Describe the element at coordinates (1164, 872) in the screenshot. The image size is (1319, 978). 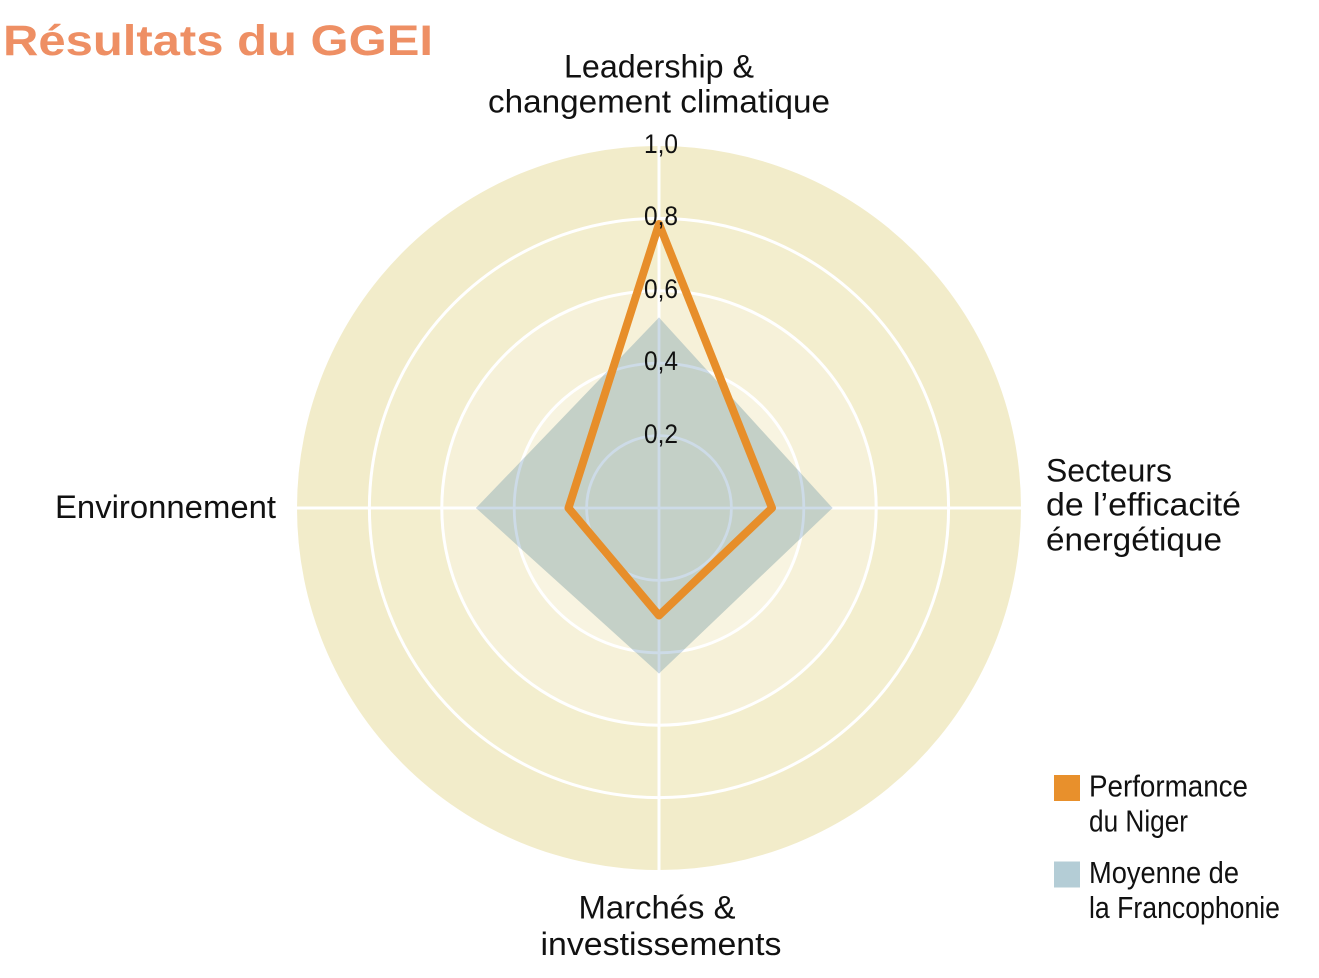
I see `svg-text: Moyenne de` at that location.